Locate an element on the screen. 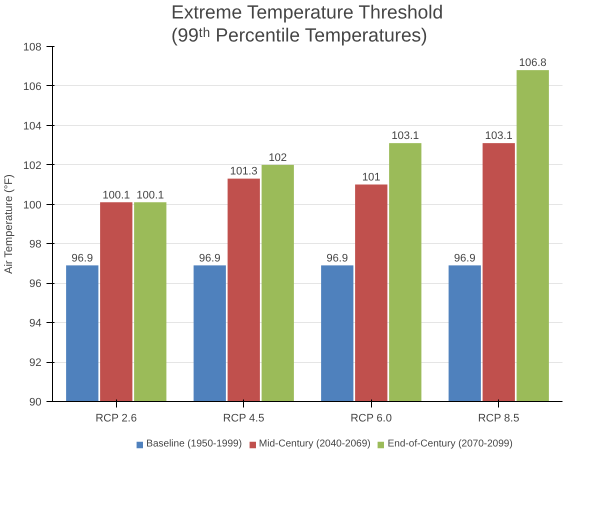 The image size is (610, 523). y-tick-label: 96 is located at coordinates (35, 284).